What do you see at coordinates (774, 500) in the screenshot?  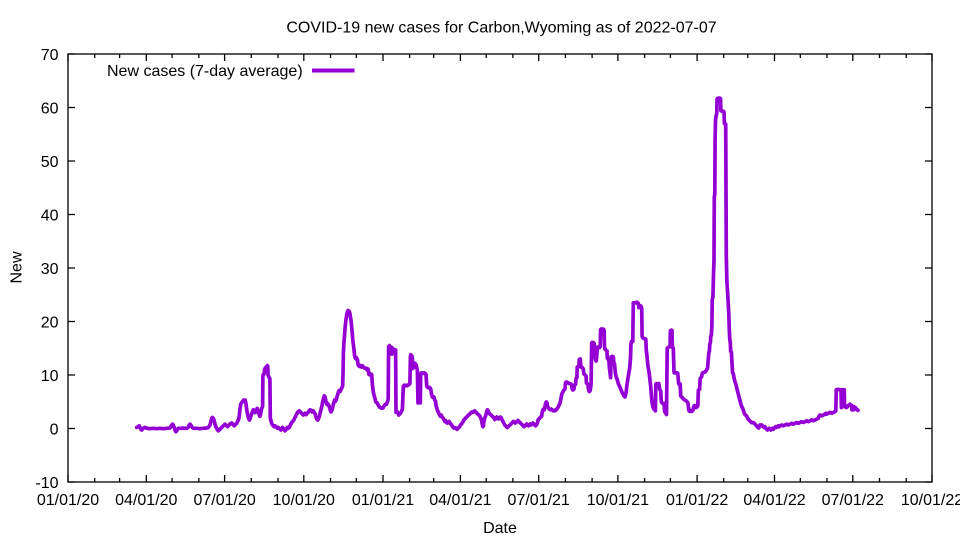 I see `svg-text: 04/01/22` at bounding box center [774, 500].